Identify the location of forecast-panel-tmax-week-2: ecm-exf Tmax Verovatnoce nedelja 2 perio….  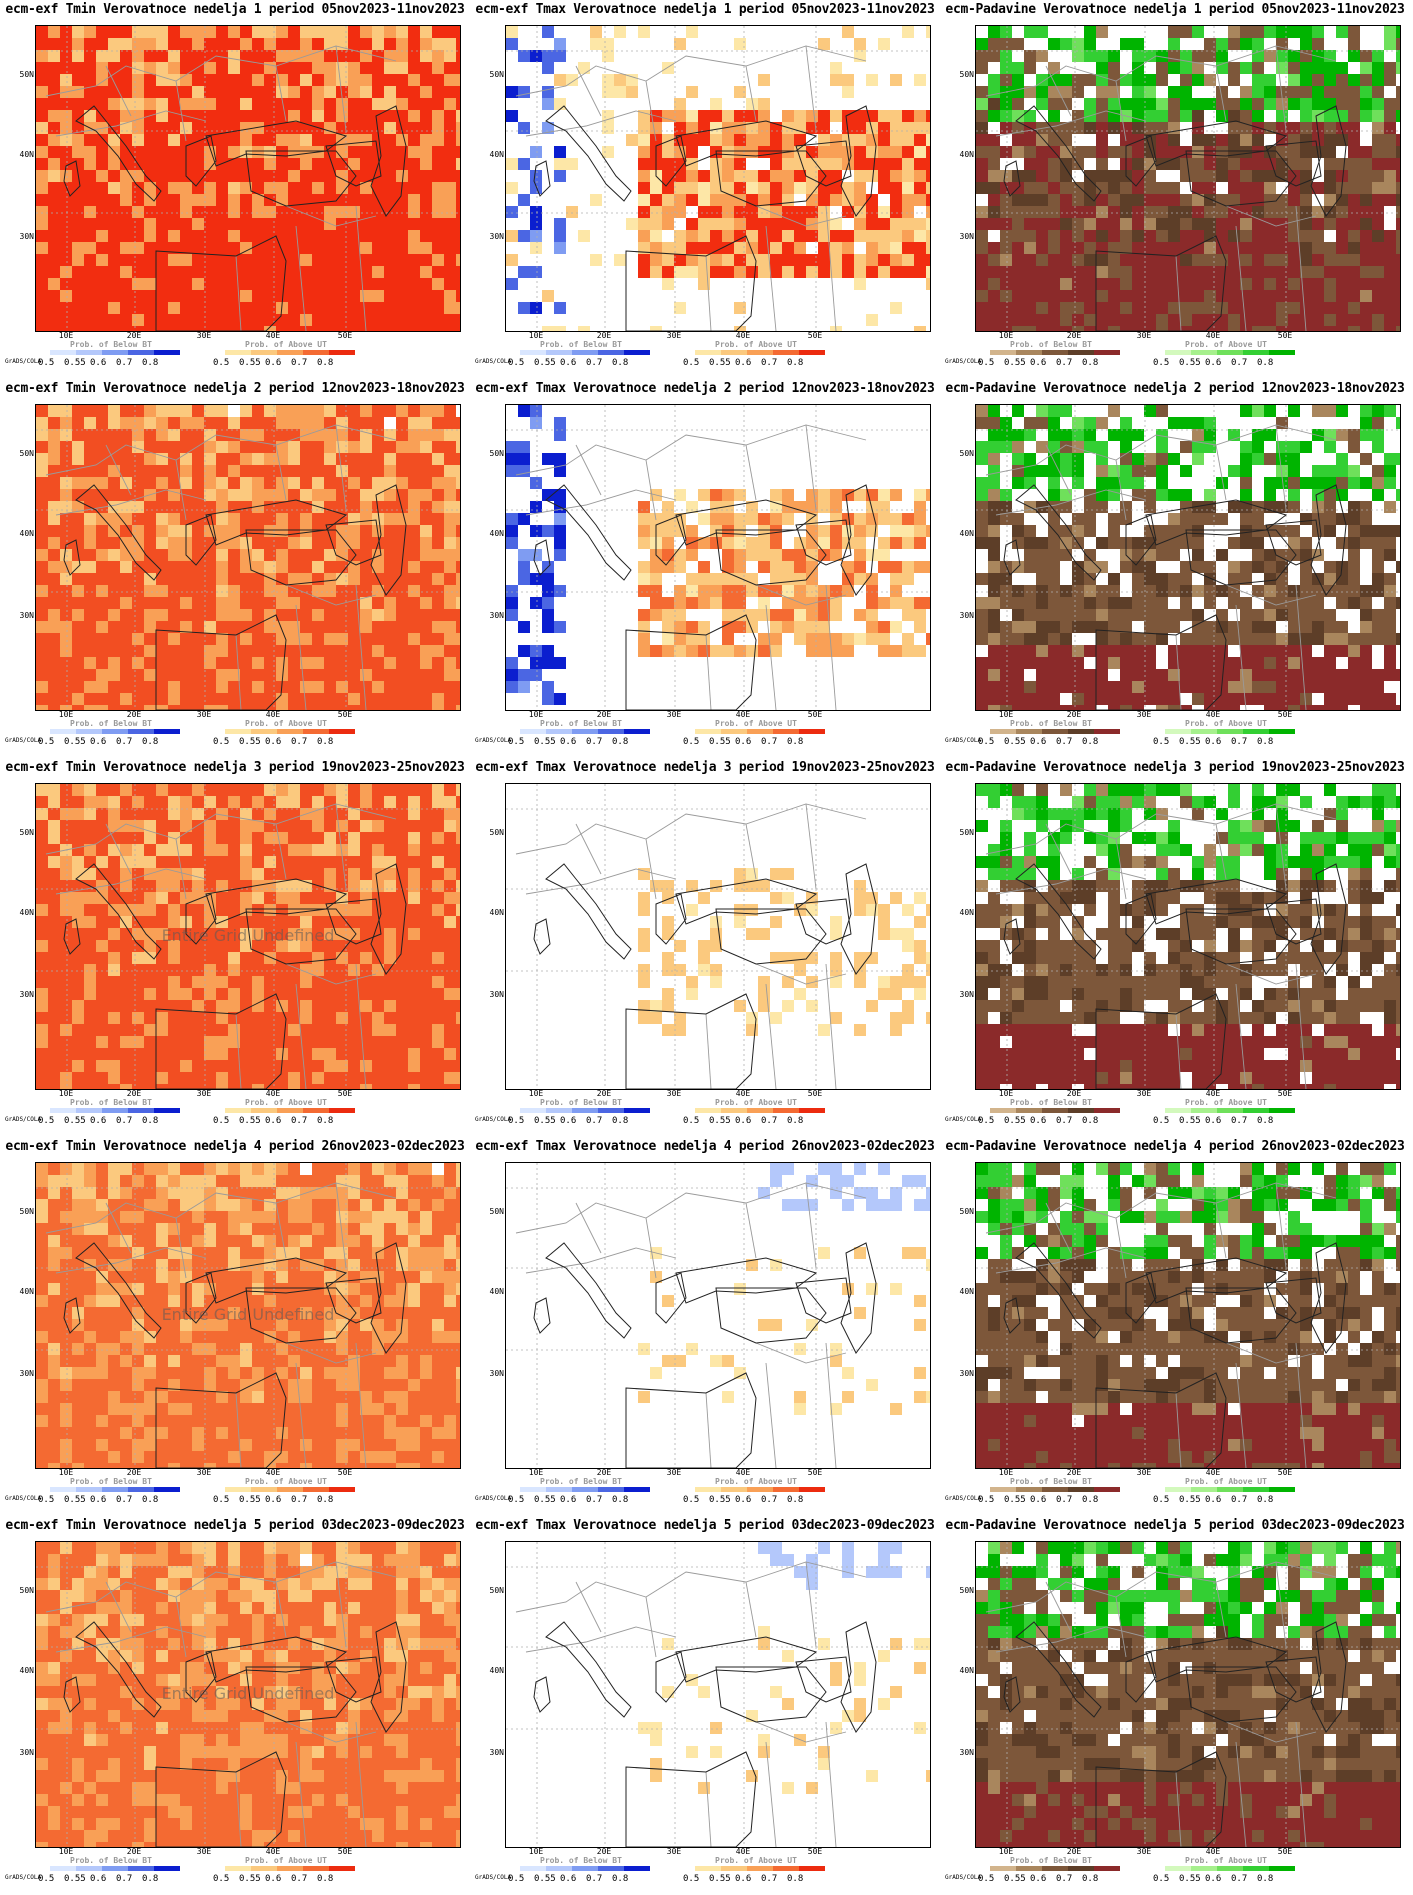
(705, 568).